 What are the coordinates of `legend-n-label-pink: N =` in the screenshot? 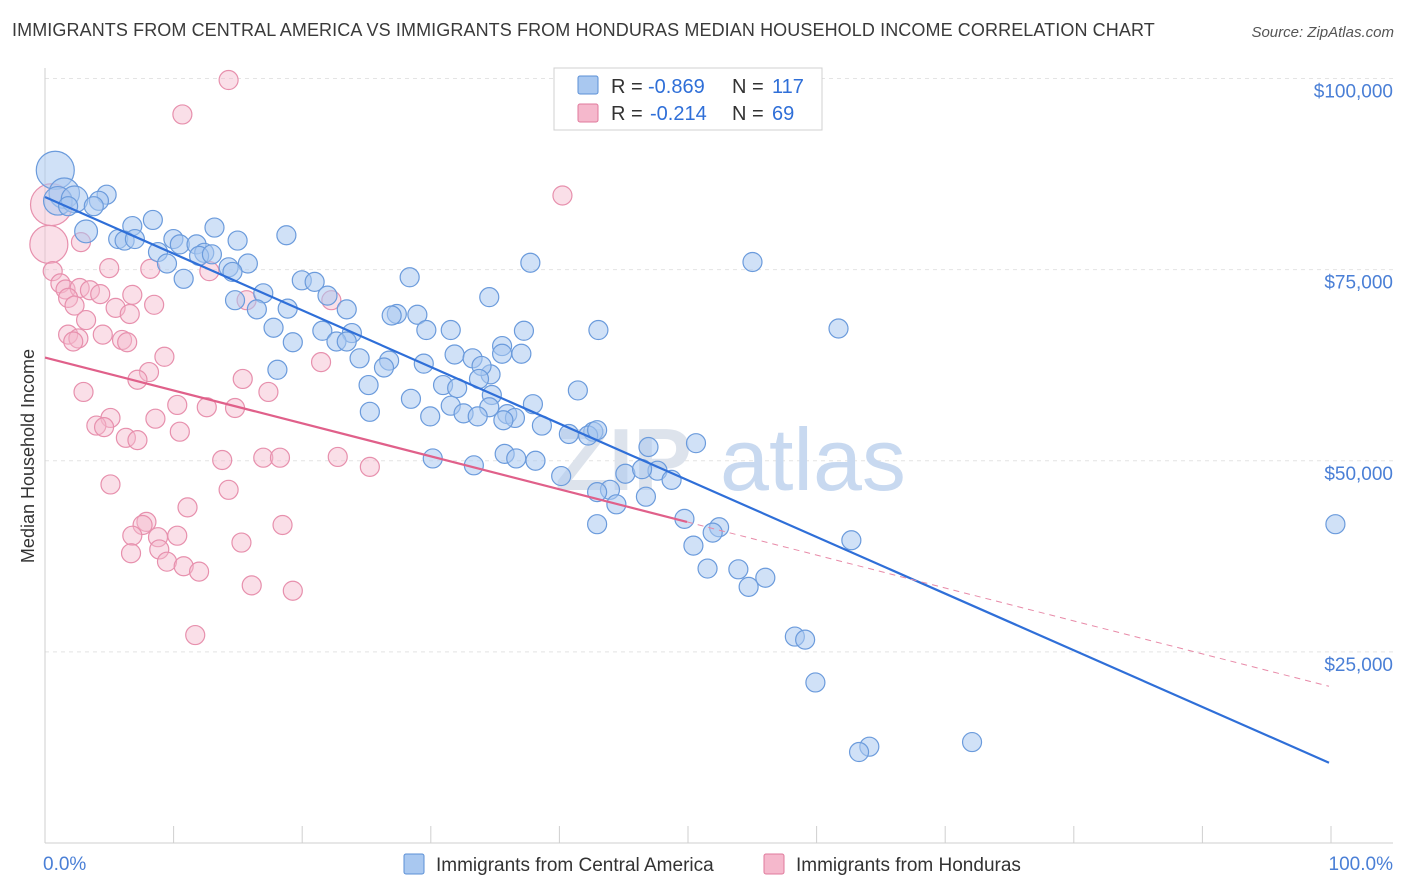 It's located at (748, 114).